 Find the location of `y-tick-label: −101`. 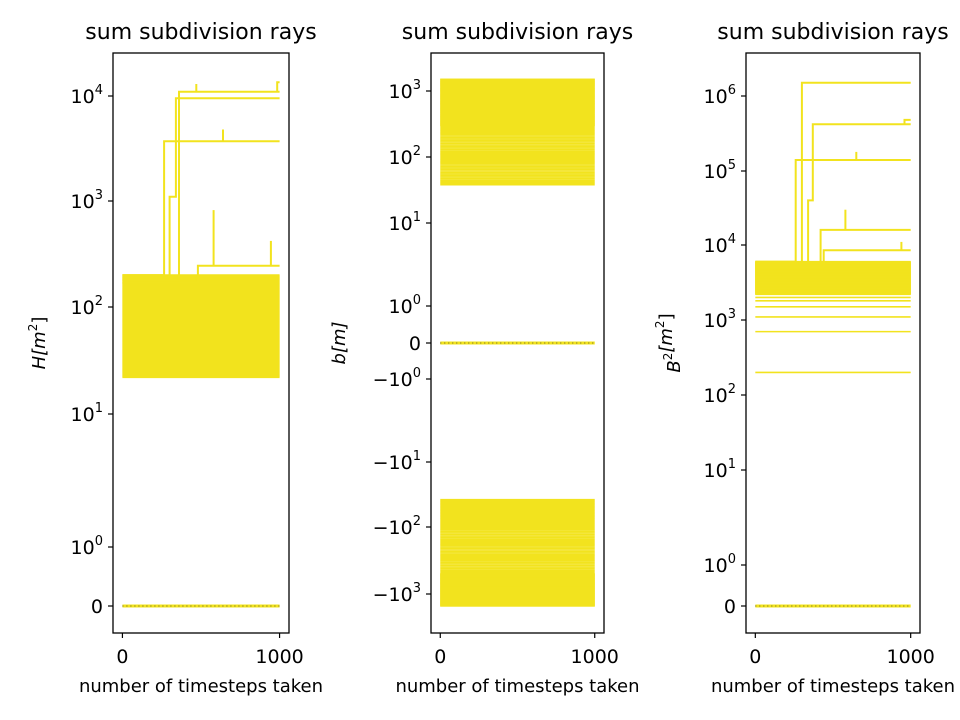

y-tick-label: −101 is located at coordinates (397, 461).